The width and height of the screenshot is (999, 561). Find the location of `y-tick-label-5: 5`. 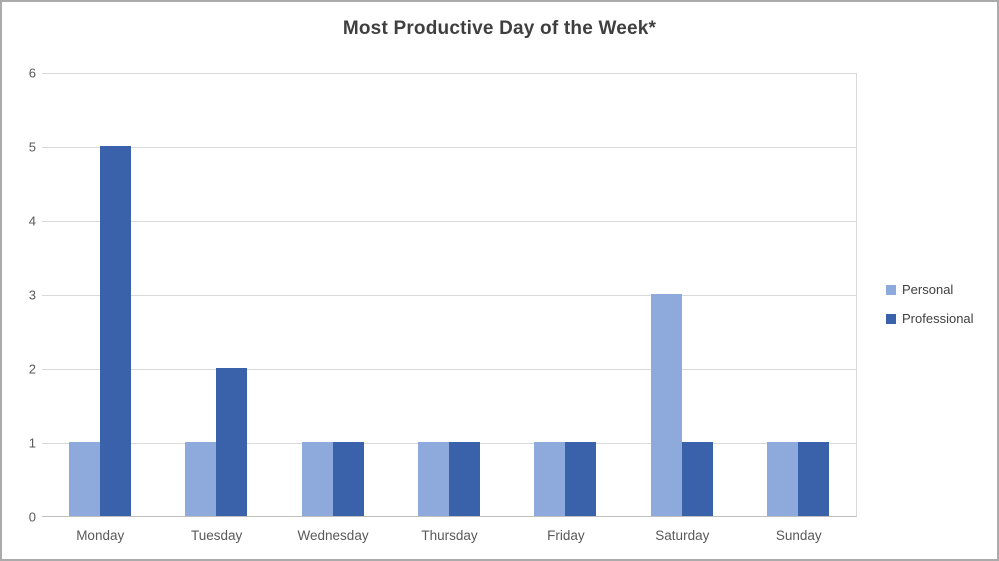

y-tick-label-5: 5 is located at coordinates (32, 147).